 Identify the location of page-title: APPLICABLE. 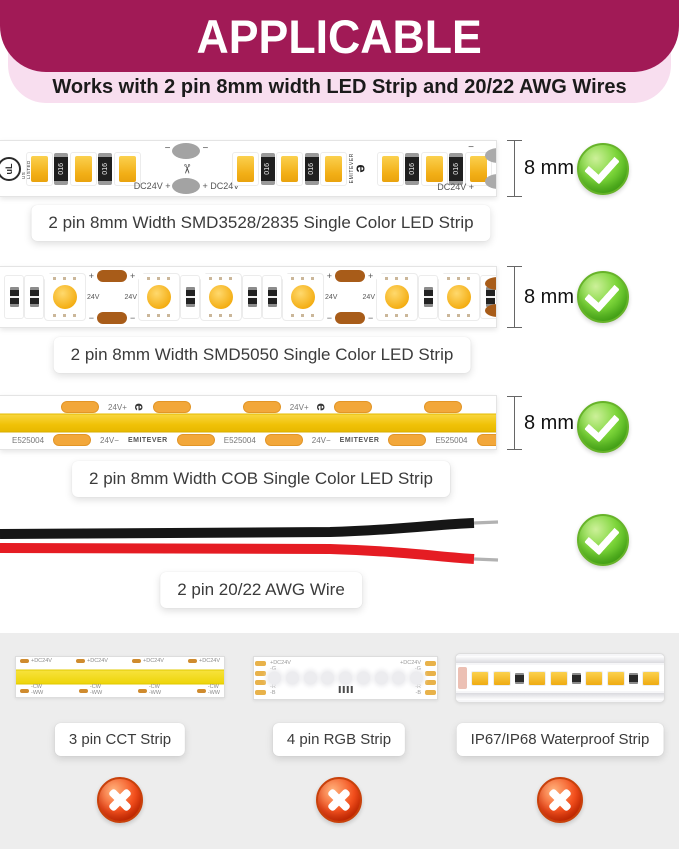
(339, 36).